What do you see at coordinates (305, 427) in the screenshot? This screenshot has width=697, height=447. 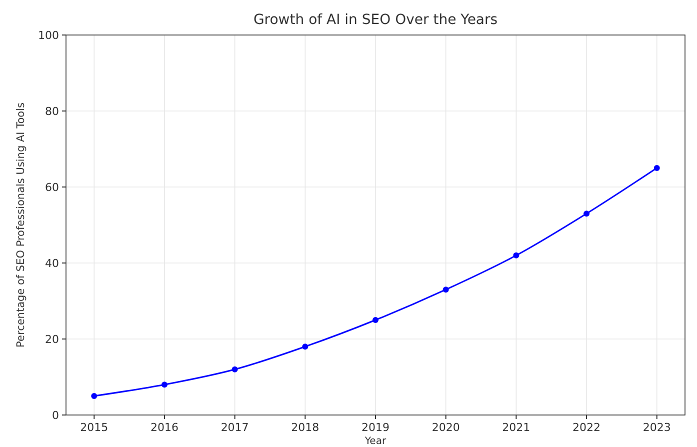 I see `x-tick-label: 2018` at bounding box center [305, 427].